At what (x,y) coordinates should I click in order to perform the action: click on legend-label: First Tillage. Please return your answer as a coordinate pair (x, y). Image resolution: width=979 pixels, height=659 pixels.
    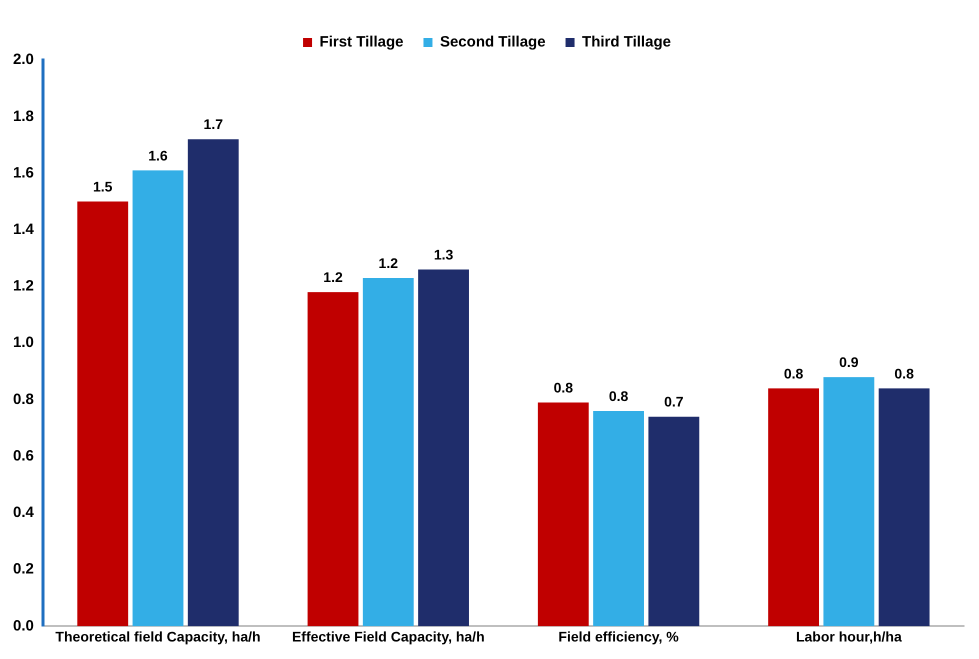
    Looking at the image, I should click on (362, 42).